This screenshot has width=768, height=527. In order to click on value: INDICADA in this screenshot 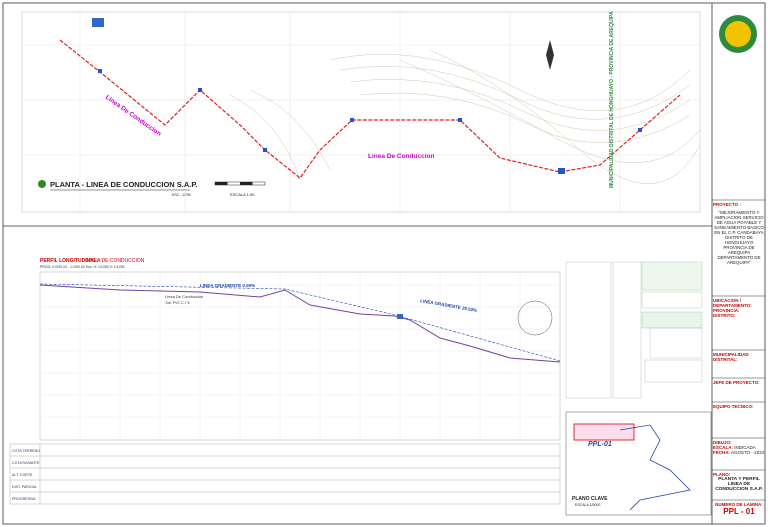, I will do `click(745, 447)`.